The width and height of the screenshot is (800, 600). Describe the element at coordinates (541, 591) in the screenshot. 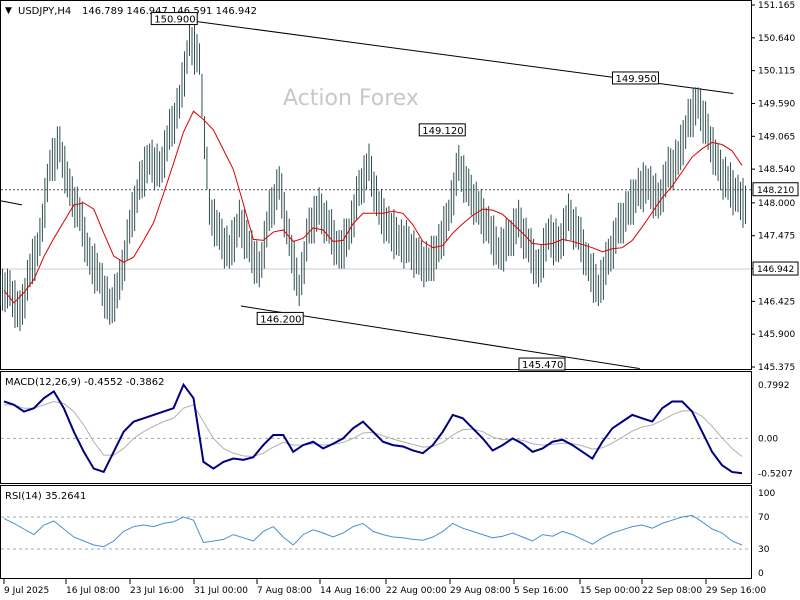

I see `xtick-label: 5 Sep 16:00` at that location.